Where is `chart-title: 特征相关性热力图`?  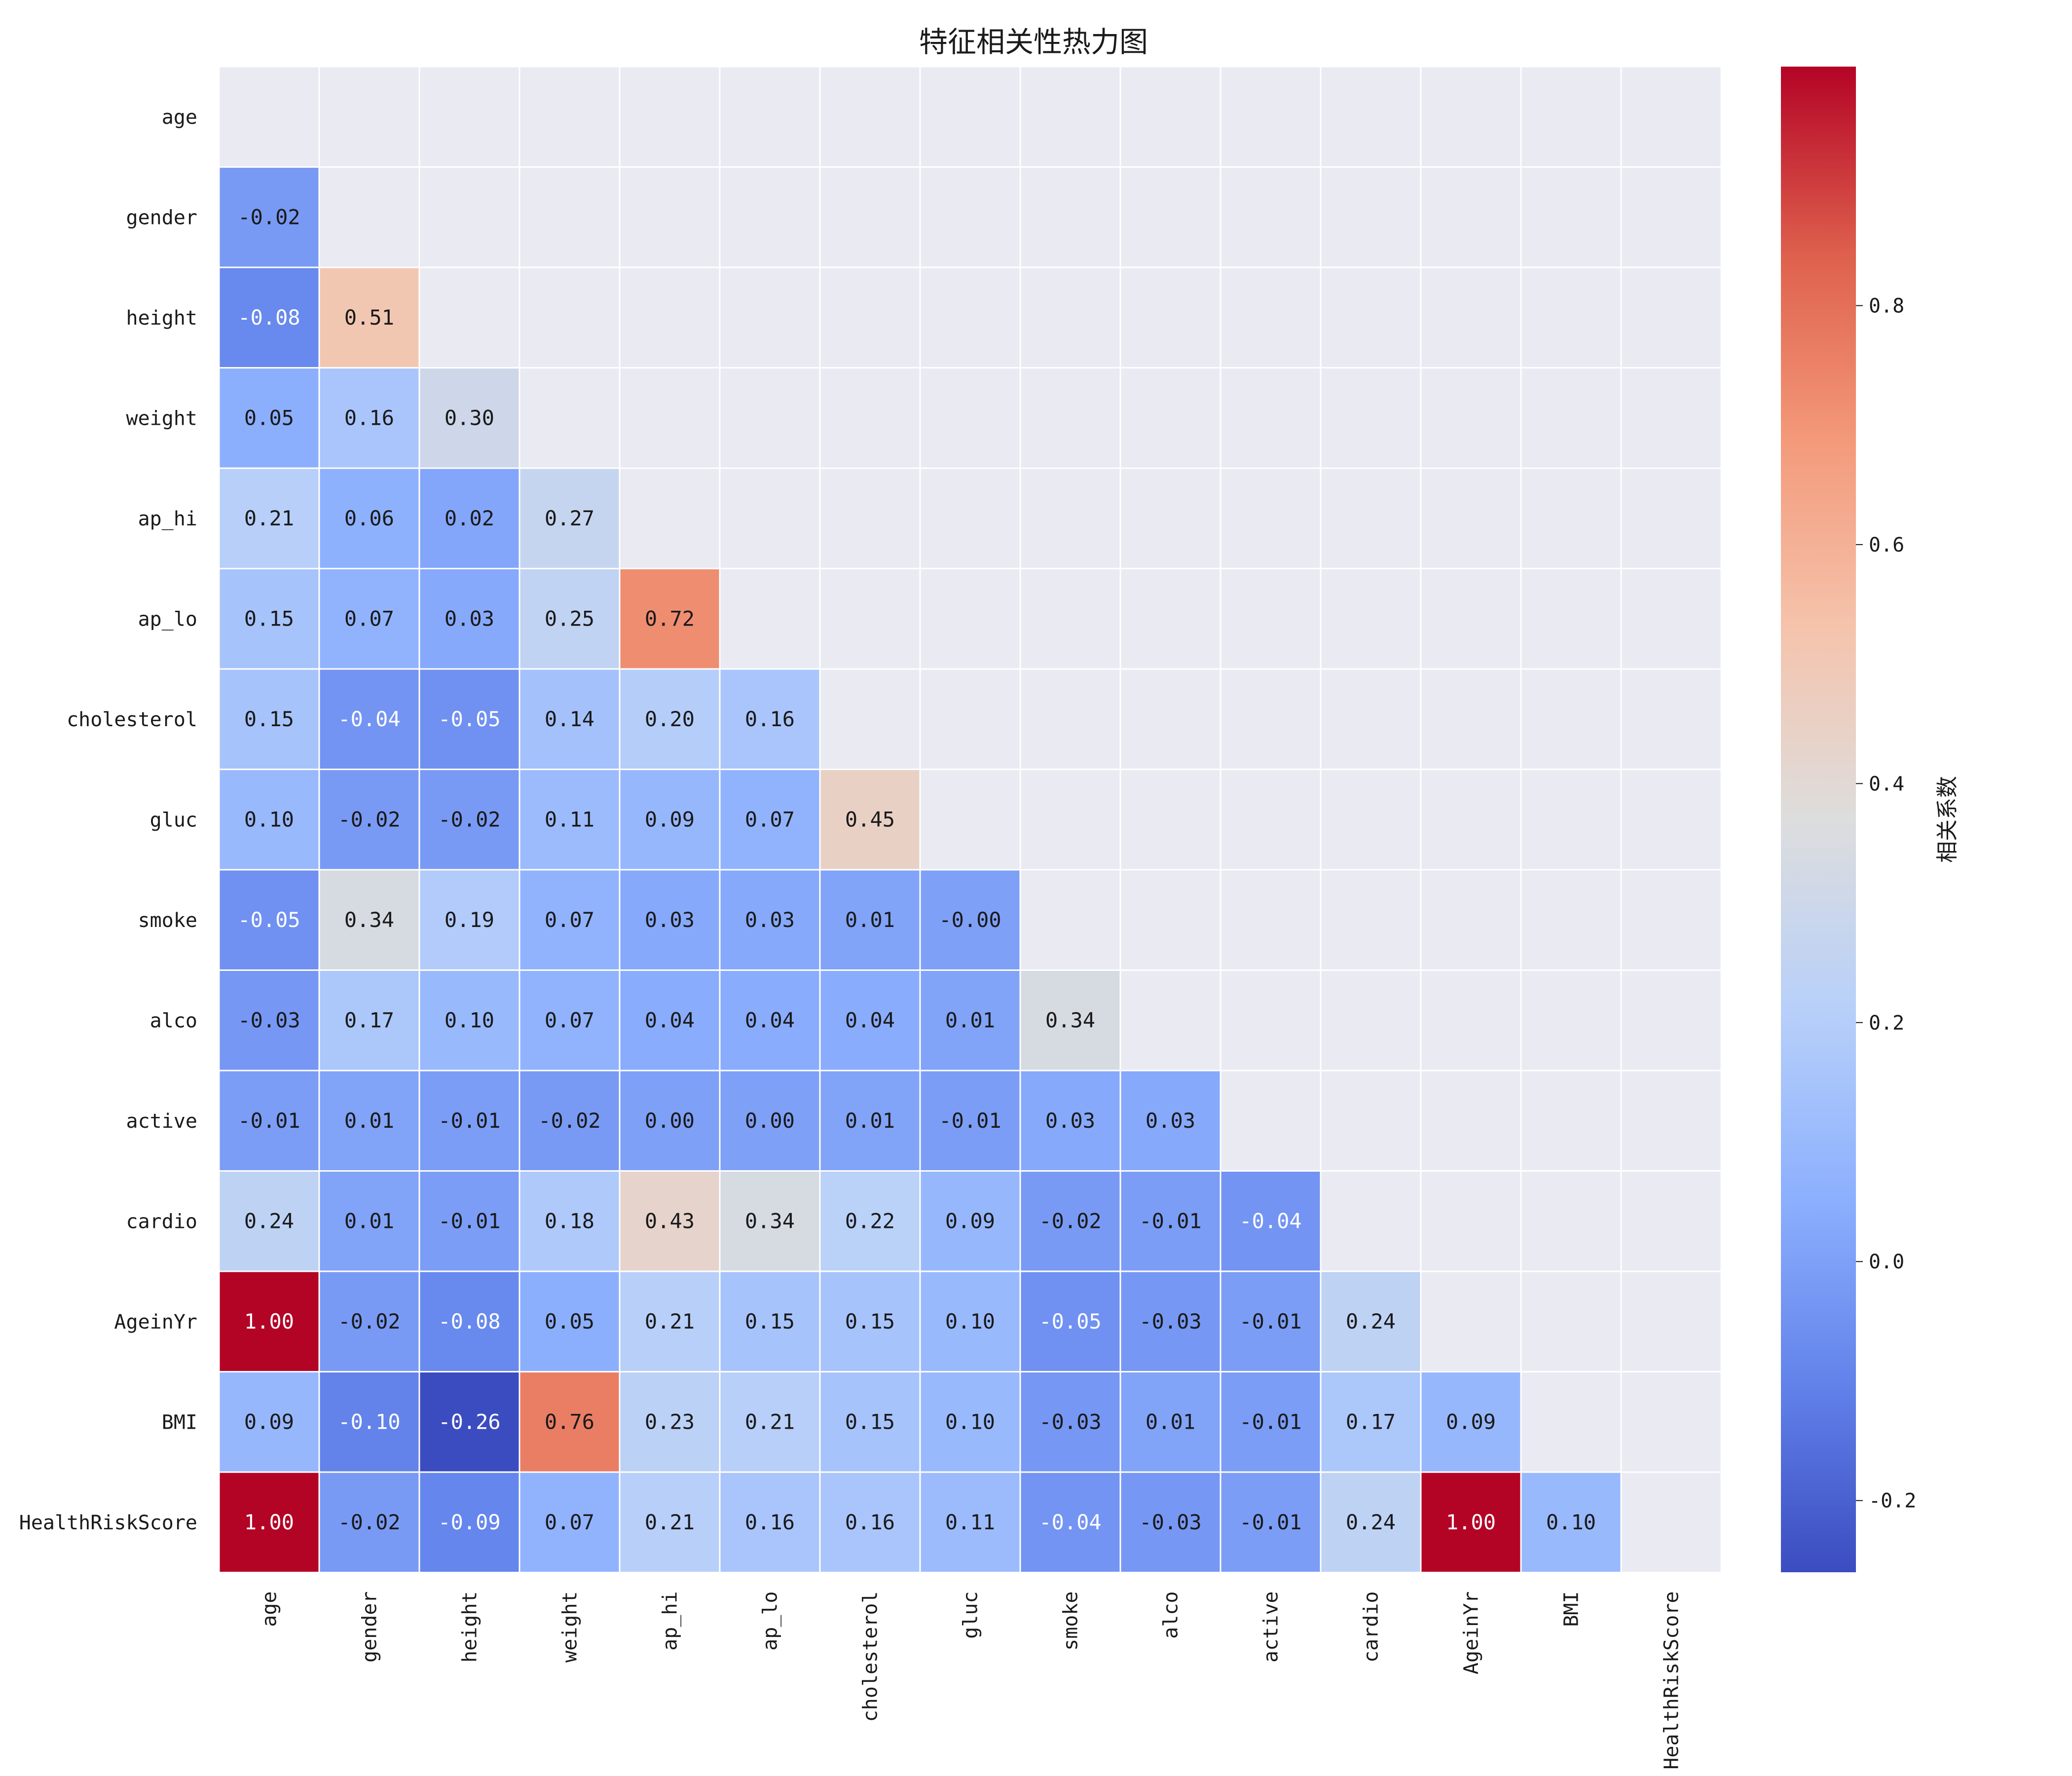
chart-title: 特征相关性热力图 is located at coordinates (1033, 42).